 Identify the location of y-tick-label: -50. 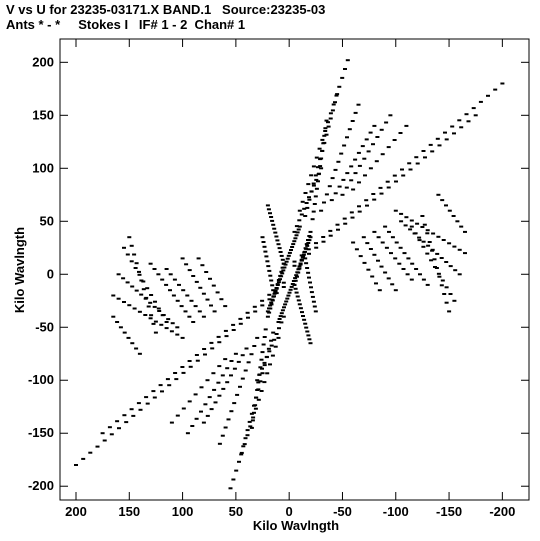
(44, 326).